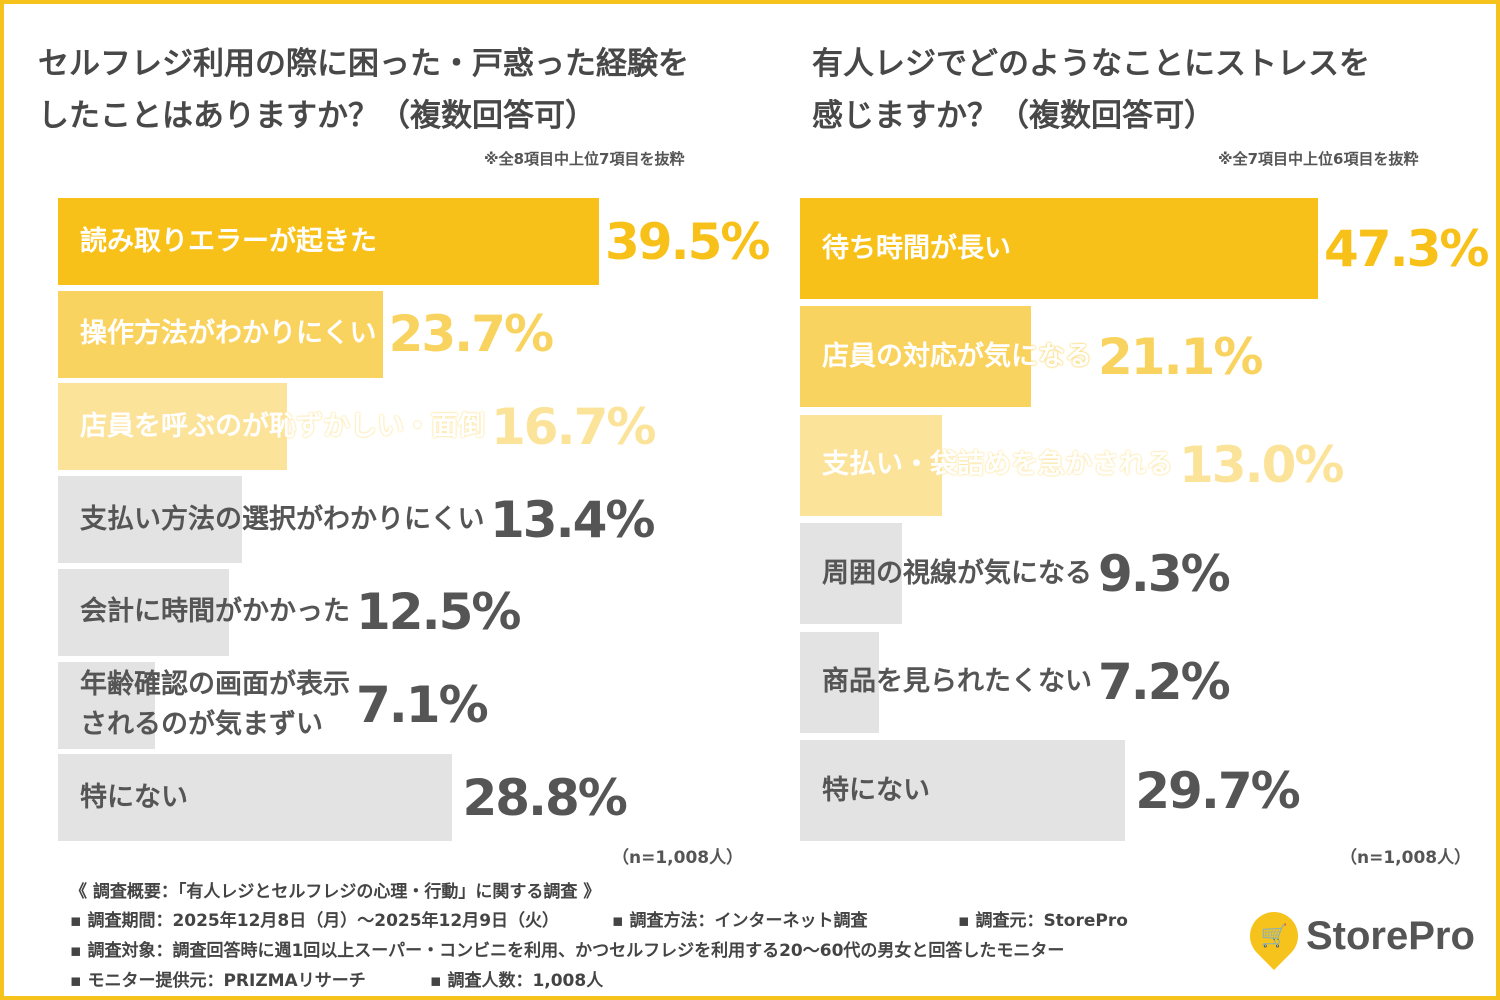  I want to click on left-chart-note: ※全8項目中上位7項目を抜粋, so click(584, 159).